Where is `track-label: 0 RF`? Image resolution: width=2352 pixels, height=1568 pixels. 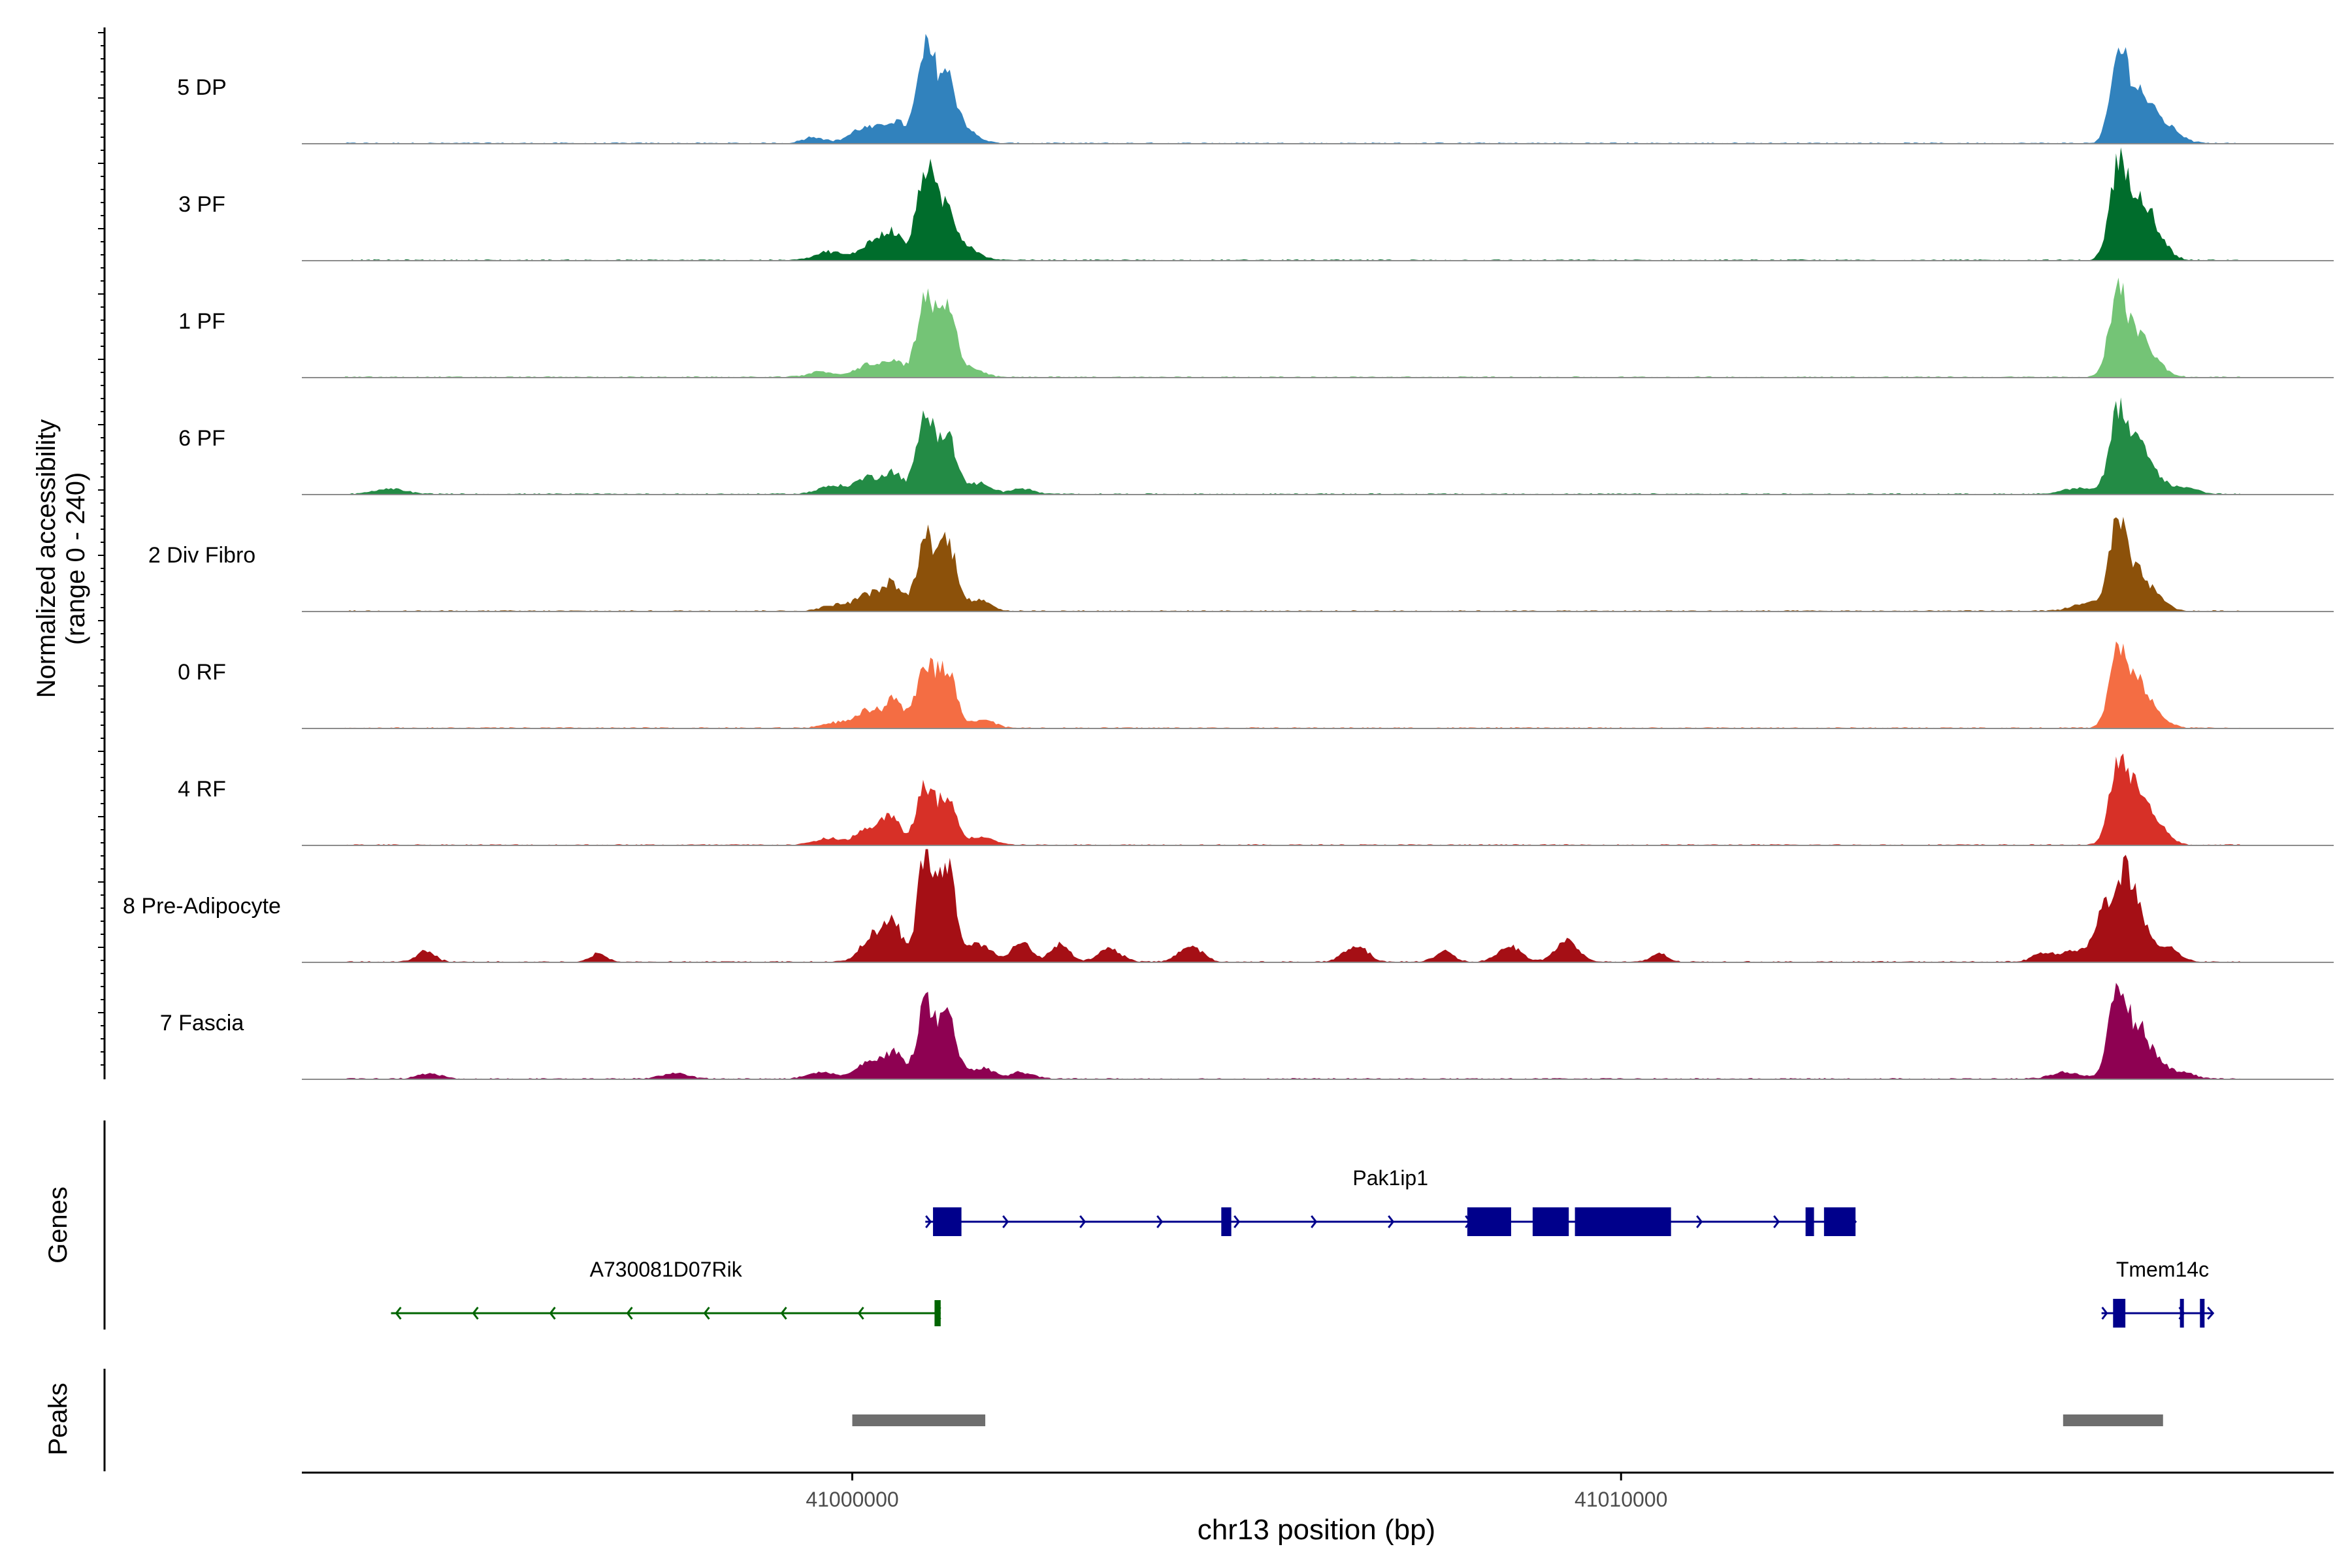 track-label: 0 RF is located at coordinates (202, 672).